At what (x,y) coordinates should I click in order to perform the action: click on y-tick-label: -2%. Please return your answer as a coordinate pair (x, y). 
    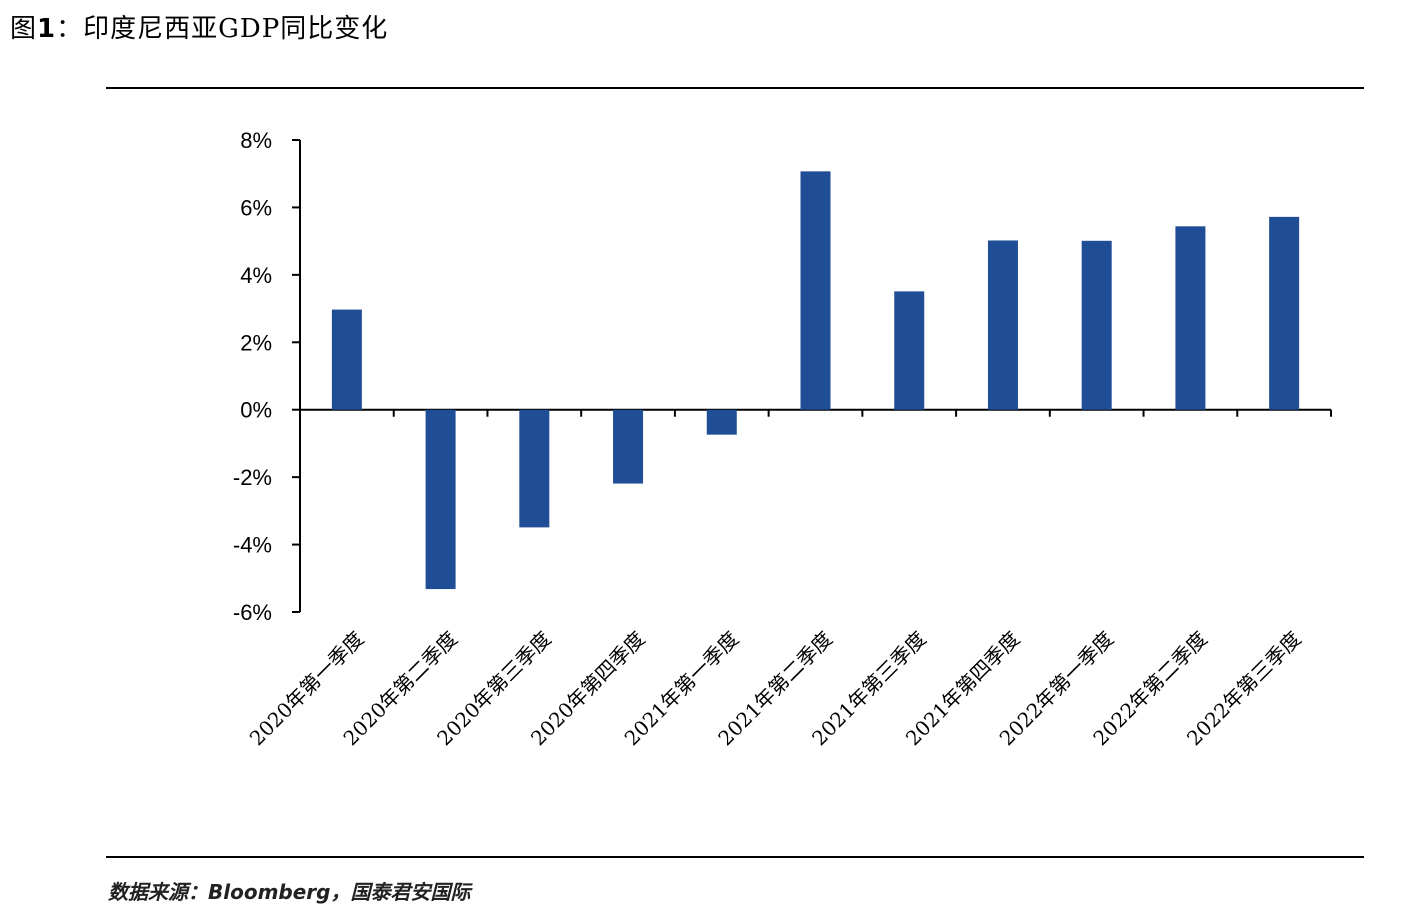
    Looking at the image, I should click on (252, 477).